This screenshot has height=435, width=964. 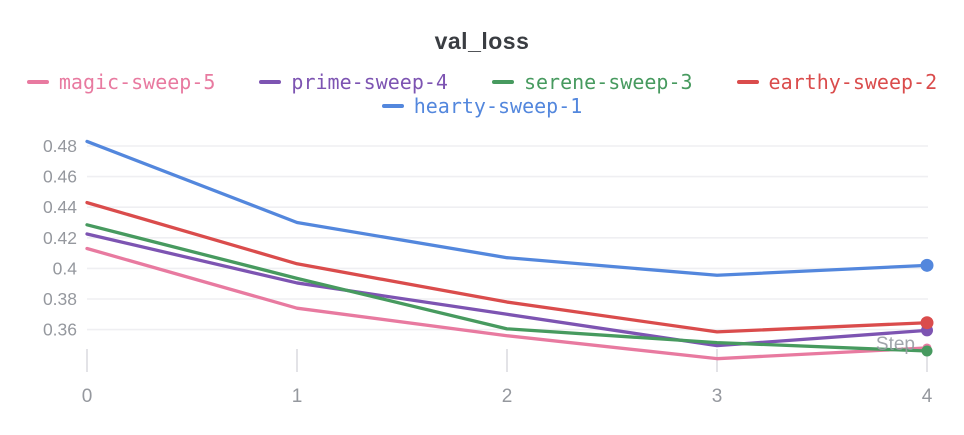 I want to click on x-tick-label: 2, so click(x=507, y=396).